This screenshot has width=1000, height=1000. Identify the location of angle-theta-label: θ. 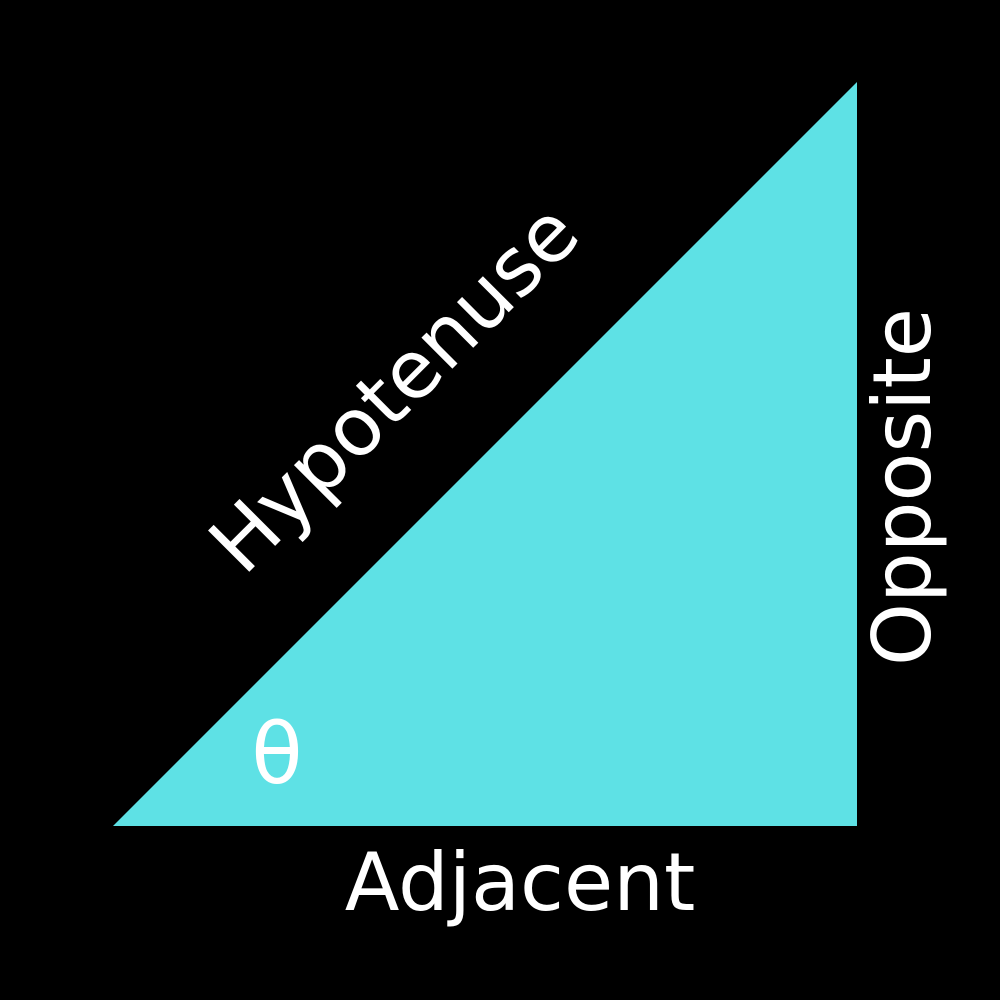
(276, 754).